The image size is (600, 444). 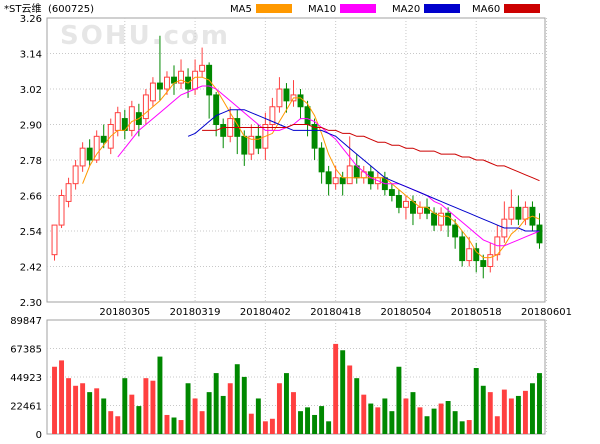 I want to click on price-y-tick-label: 3.02, so click(x=31, y=90).